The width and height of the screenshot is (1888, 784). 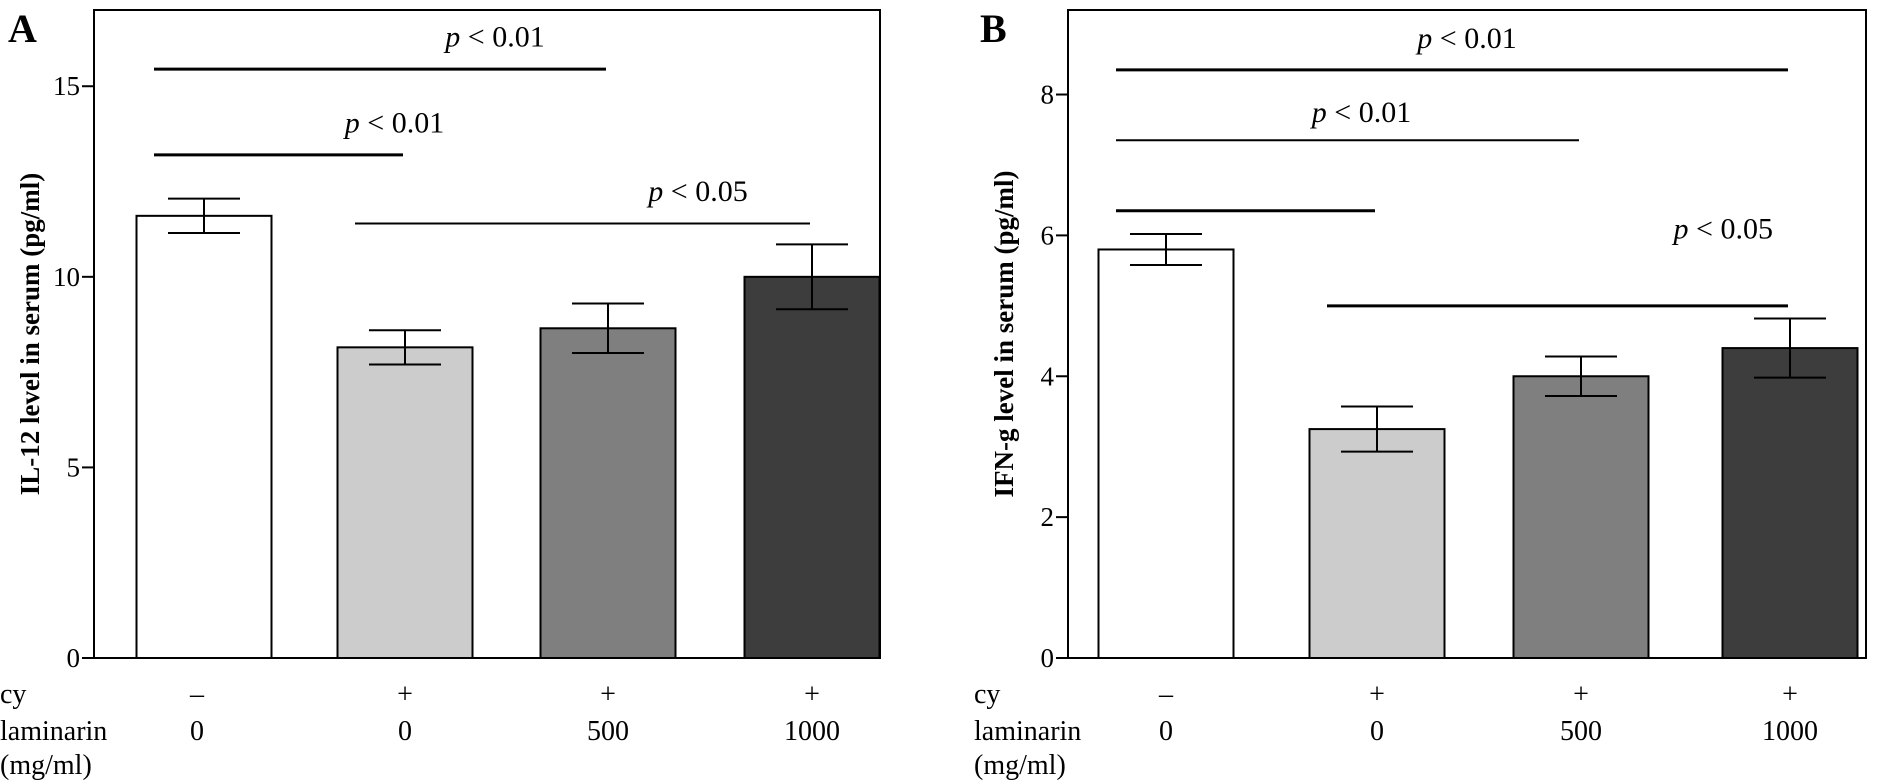 What do you see at coordinates (1048, 235) in the screenshot?
I see `y-tick-label: 6` at bounding box center [1048, 235].